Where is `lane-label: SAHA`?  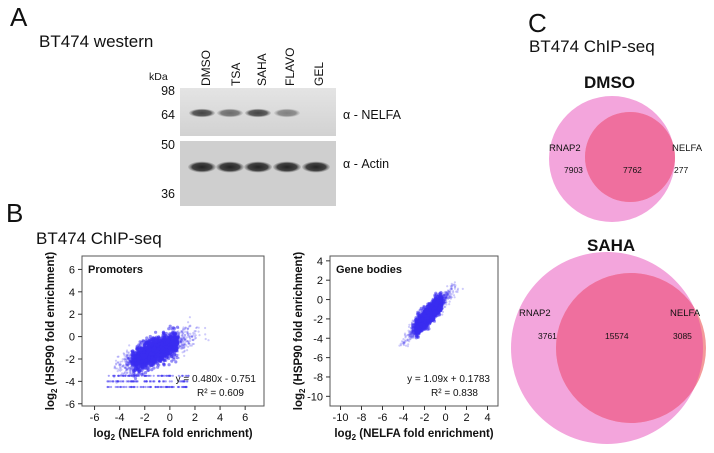 lane-label: SAHA is located at coordinates (262, 69).